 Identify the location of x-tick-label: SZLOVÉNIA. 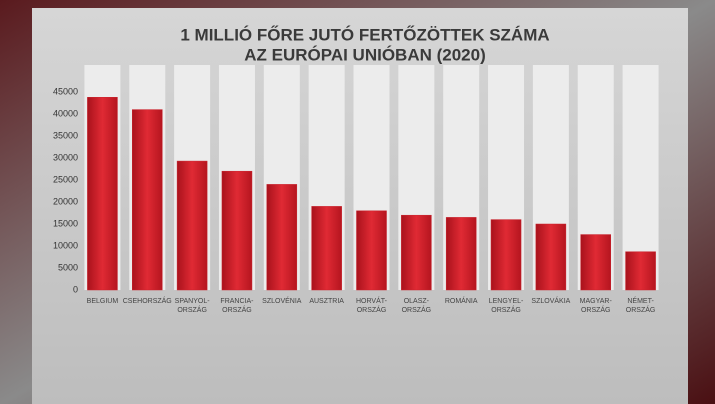
(282, 300).